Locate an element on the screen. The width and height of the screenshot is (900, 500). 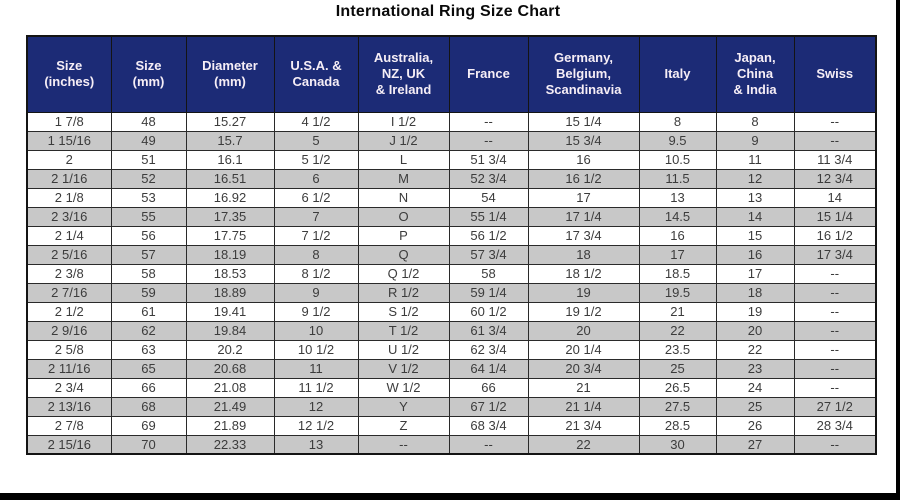
table-row: 2 1/4 56 17.75 7 1/2 P 56 1/2 17 3/4 16 15 16 1/2 is located at coordinates (451, 235).